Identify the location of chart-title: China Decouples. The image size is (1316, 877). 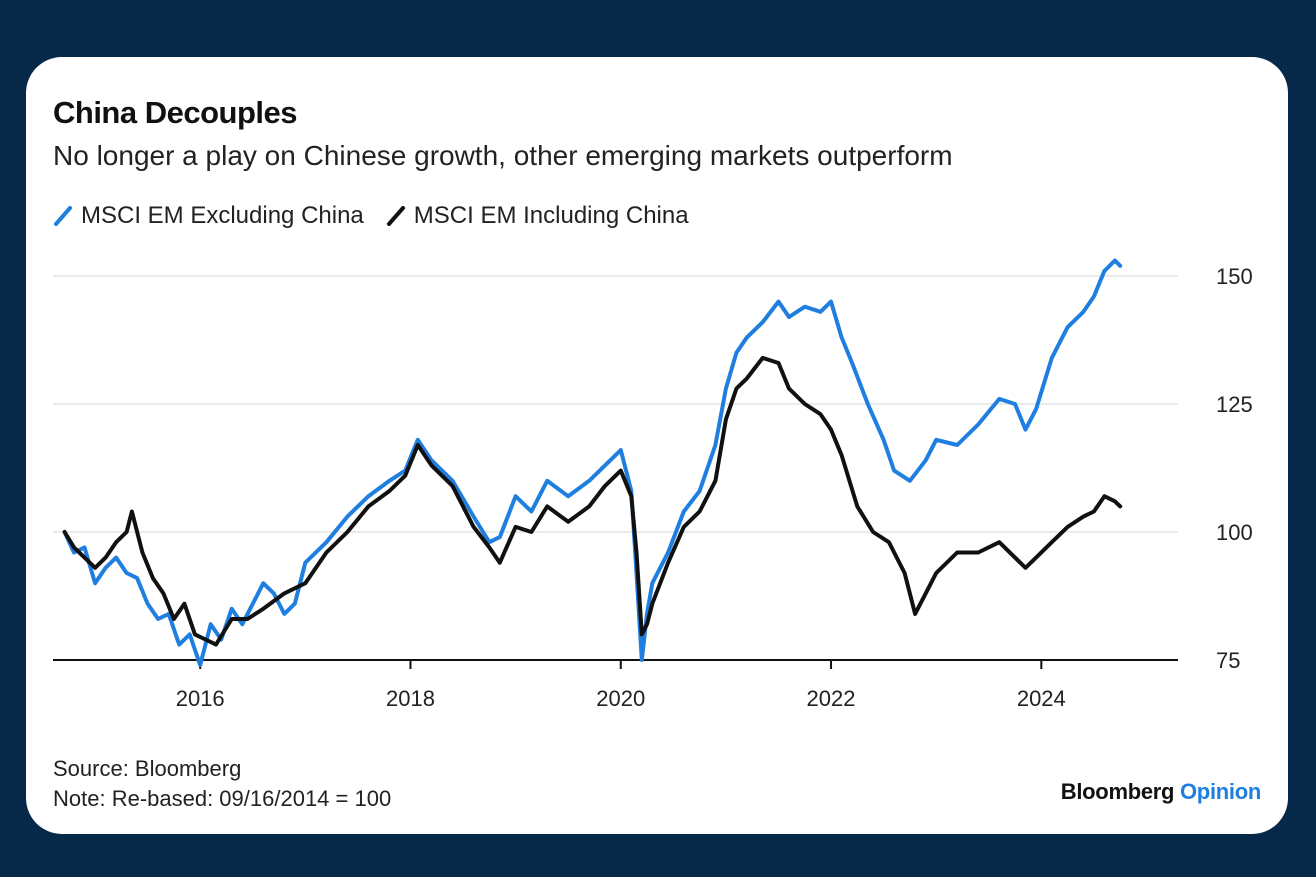
(175, 112).